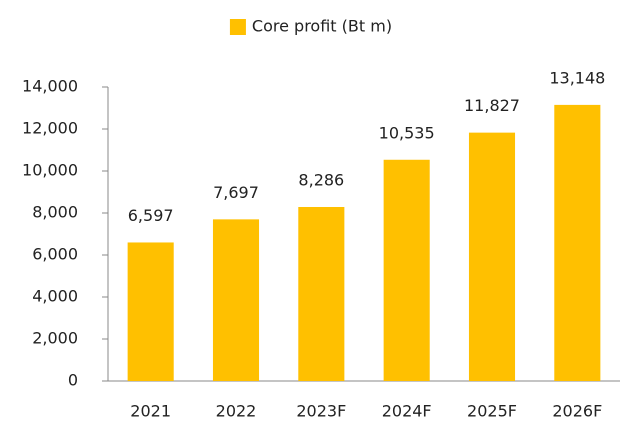 Image resolution: width=622 pixels, height=425 pixels. What do you see at coordinates (50, 86) in the screenshot?
I see `y-tick-label: 14,000` at bounding box center [50, 86].